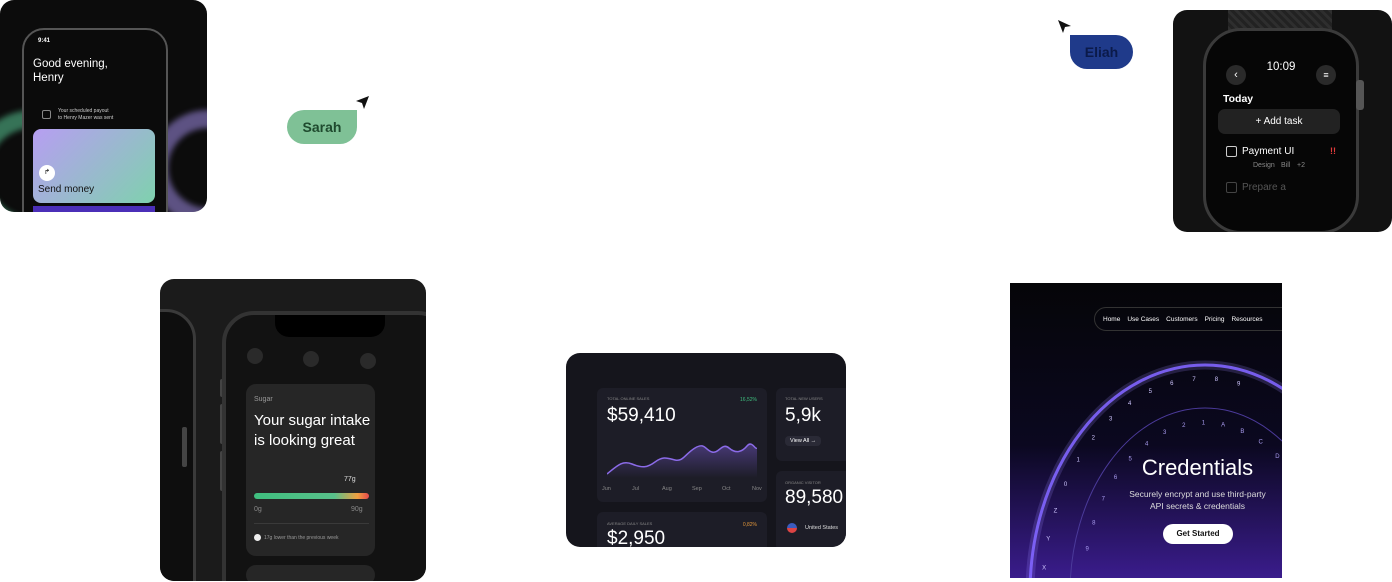  What do you see at coordinates (1194, 380) in the screenshot?
I see `dial-char: 7` at bounding box center [1194, 380].